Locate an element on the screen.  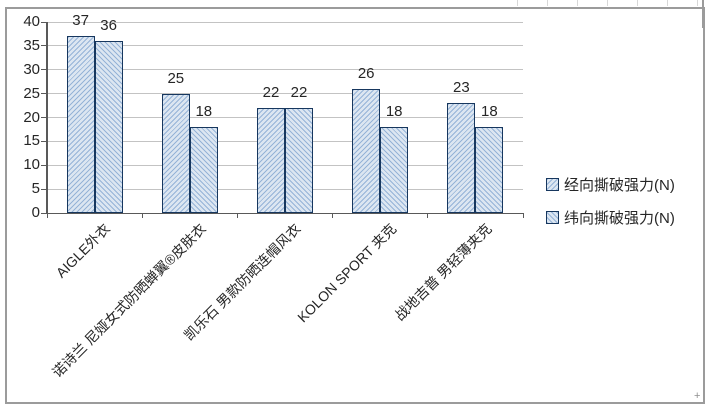
legend-label-warp: 经向撕破强力(N) is located at coordinates (619, 185).